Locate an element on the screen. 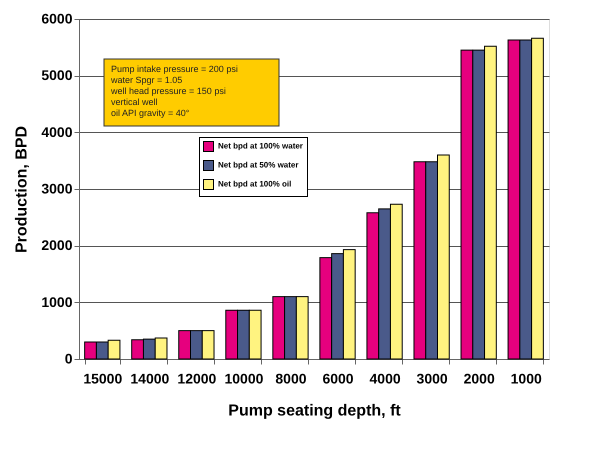  y-axis-title: Production, BPD is located at coordinates (21, 190).